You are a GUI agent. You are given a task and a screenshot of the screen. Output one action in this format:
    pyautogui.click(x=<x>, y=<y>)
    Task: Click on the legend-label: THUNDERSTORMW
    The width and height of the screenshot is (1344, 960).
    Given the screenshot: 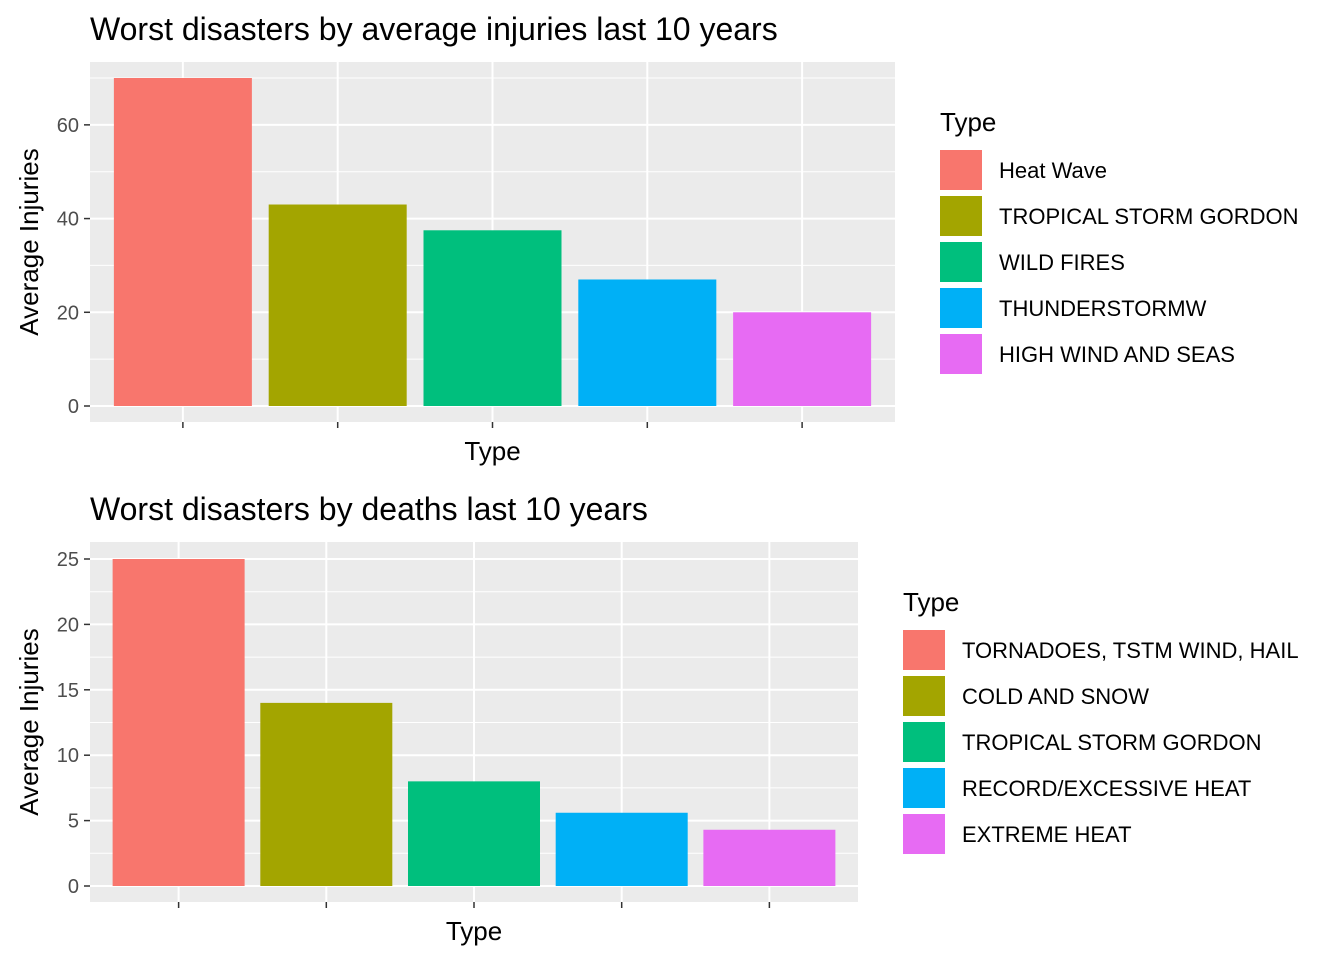 What is the action you would take?
    pyautogui.click(x=1103, y=308)
    